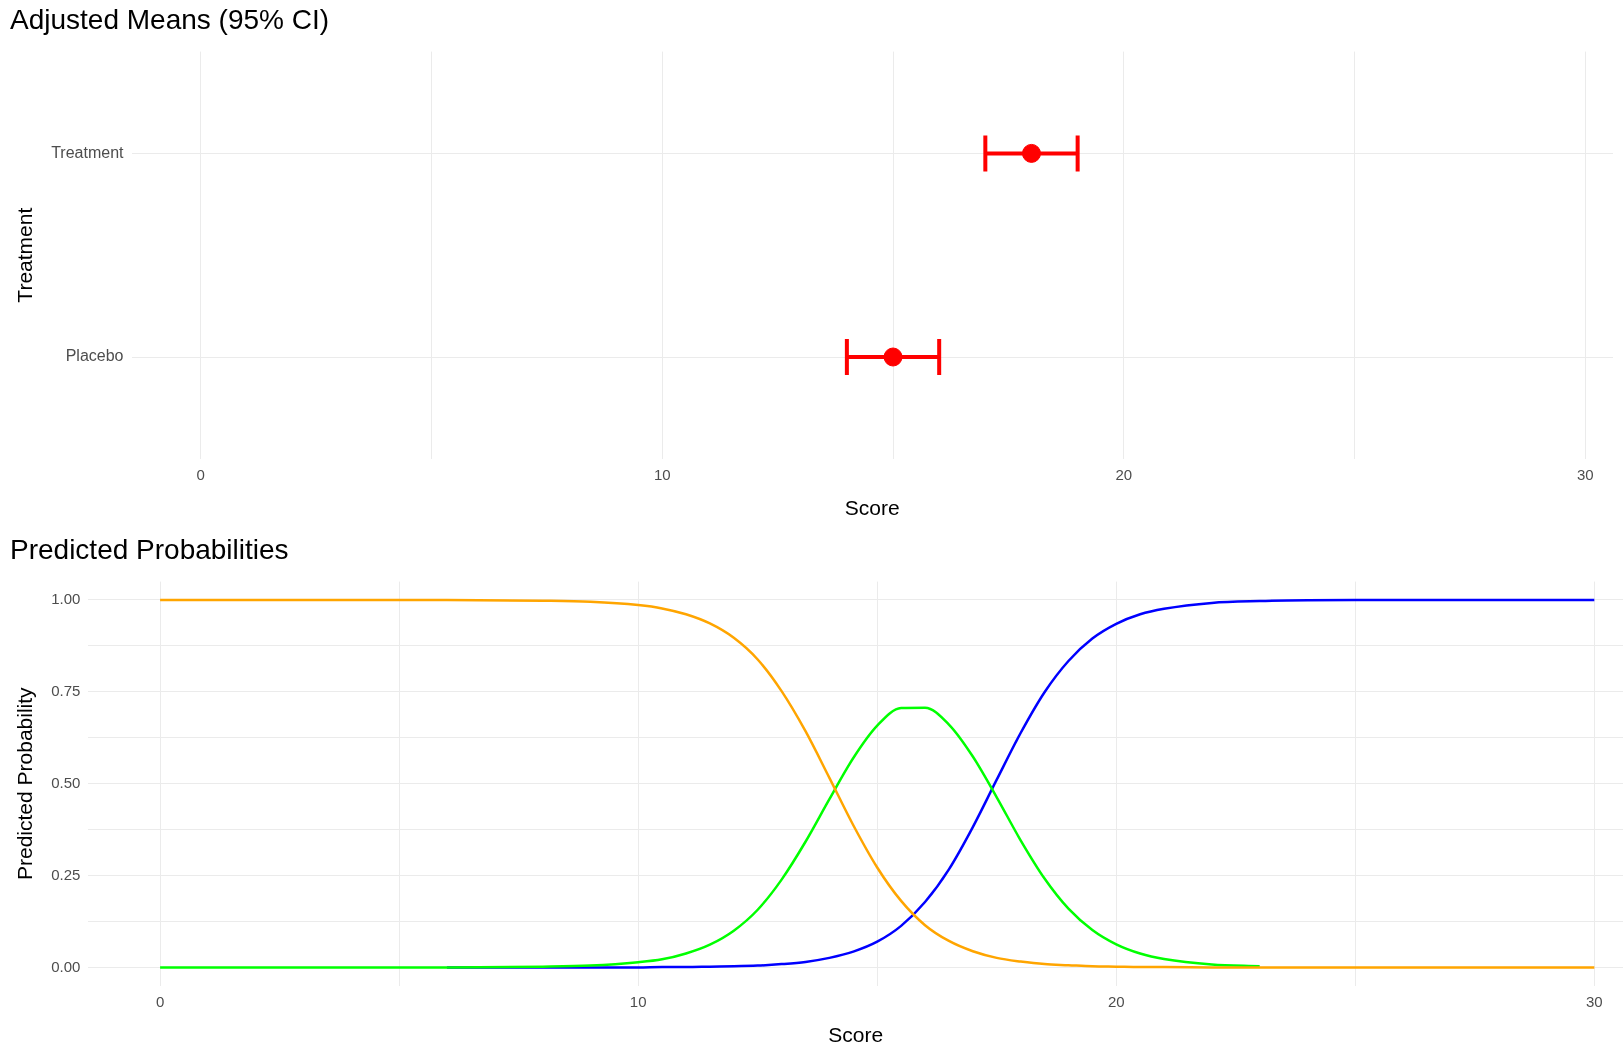 Image resolution: width=1623 pixels, height=1057 pixels. What do you see at coordinates (66, 690) in the screenshot?
I see `y-tick-label: 0.75` at bounding box center [66, 690].